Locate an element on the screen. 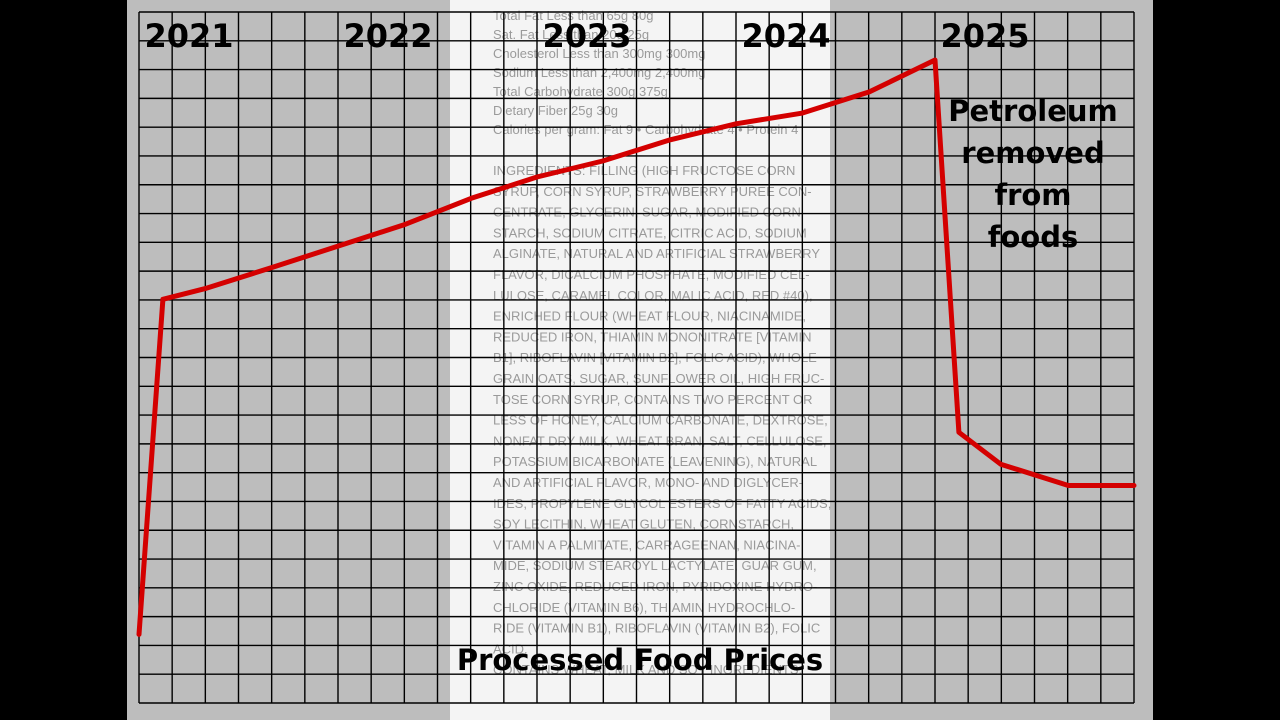  ingredient-line: SYRUP, CORN SYRUP, STRAWBERRY PUREE CON- is located at coordinates (652, 191).